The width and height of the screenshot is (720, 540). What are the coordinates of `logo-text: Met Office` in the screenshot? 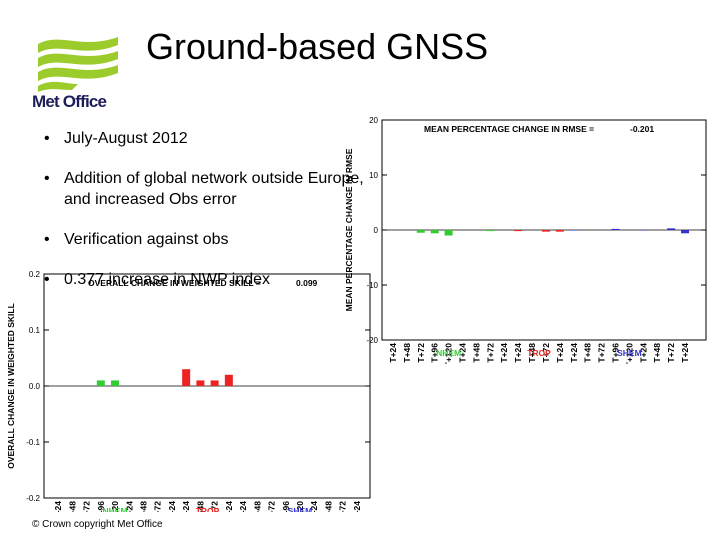 It's located at (69, 101).